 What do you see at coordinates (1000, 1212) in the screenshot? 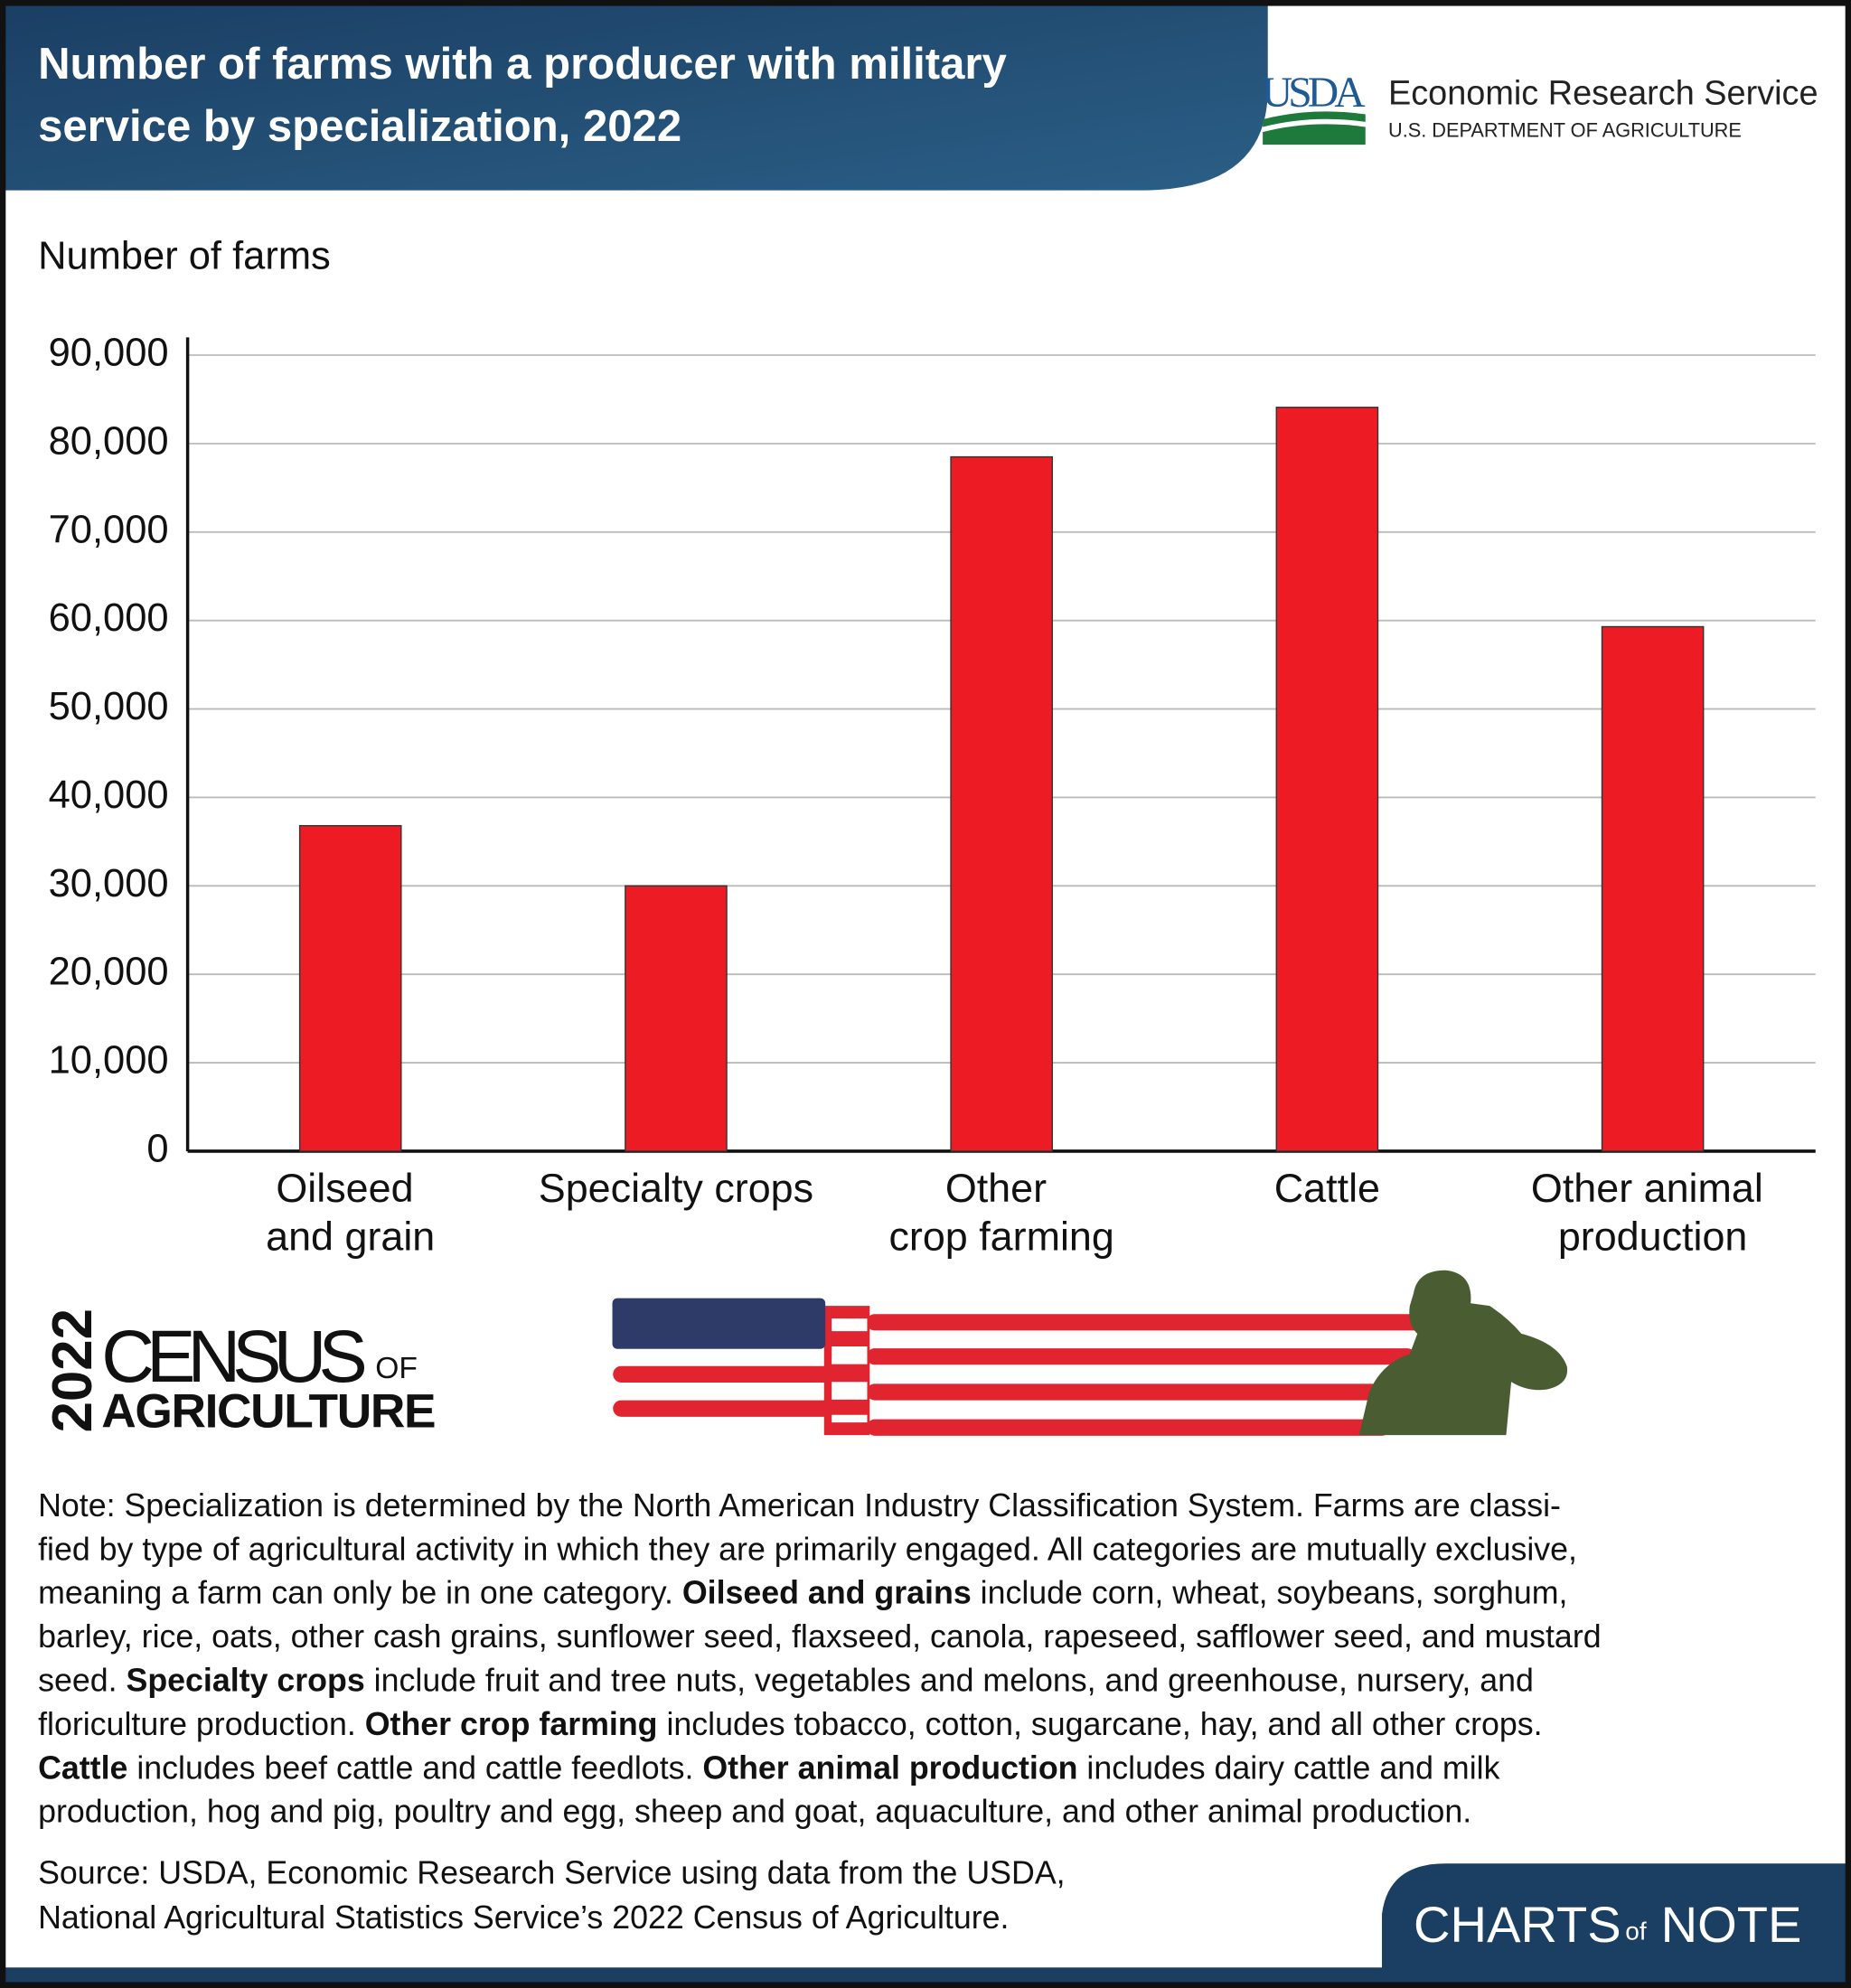
I see `x-tick-label: Other crop farming` at bounding box center [1000, 1212].